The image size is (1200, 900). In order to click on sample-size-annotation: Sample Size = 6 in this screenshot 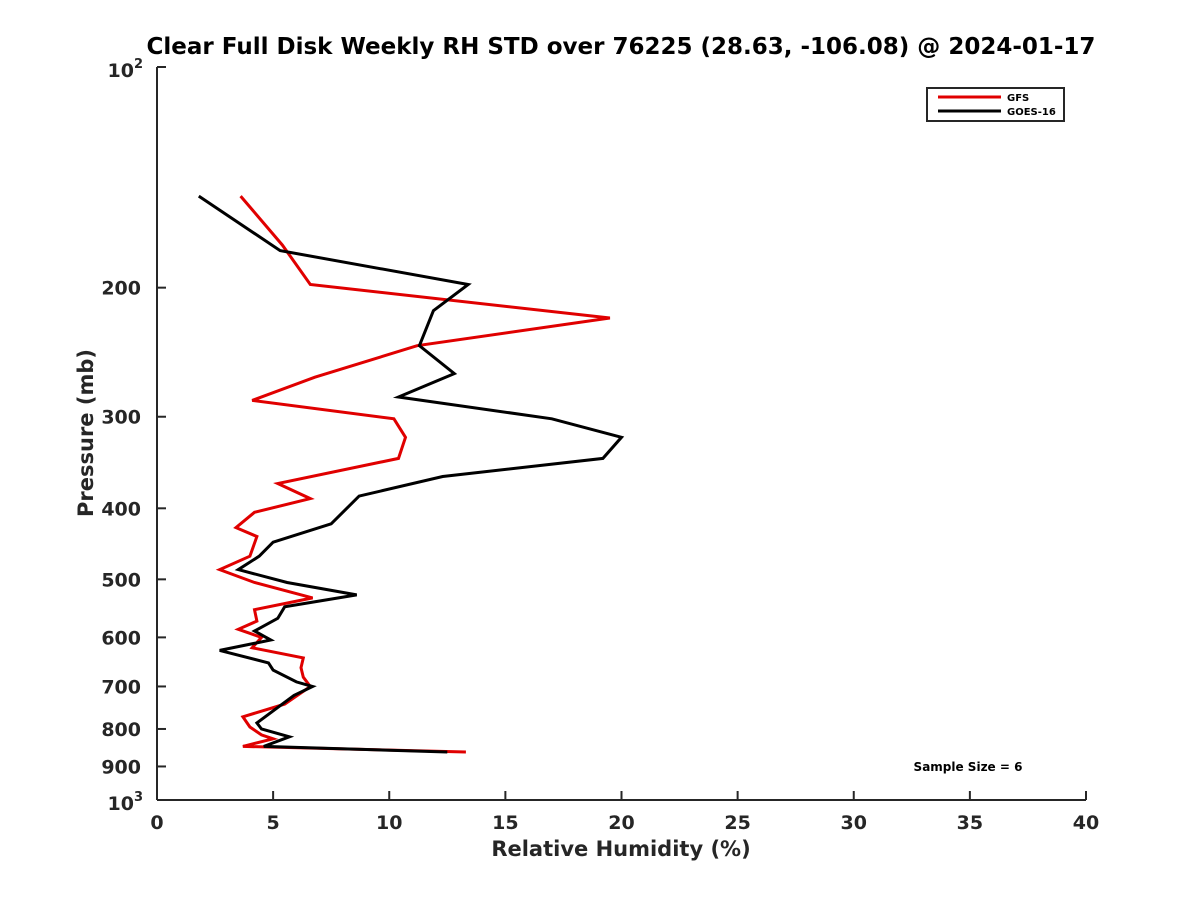, I will do `click(968, 767)`.